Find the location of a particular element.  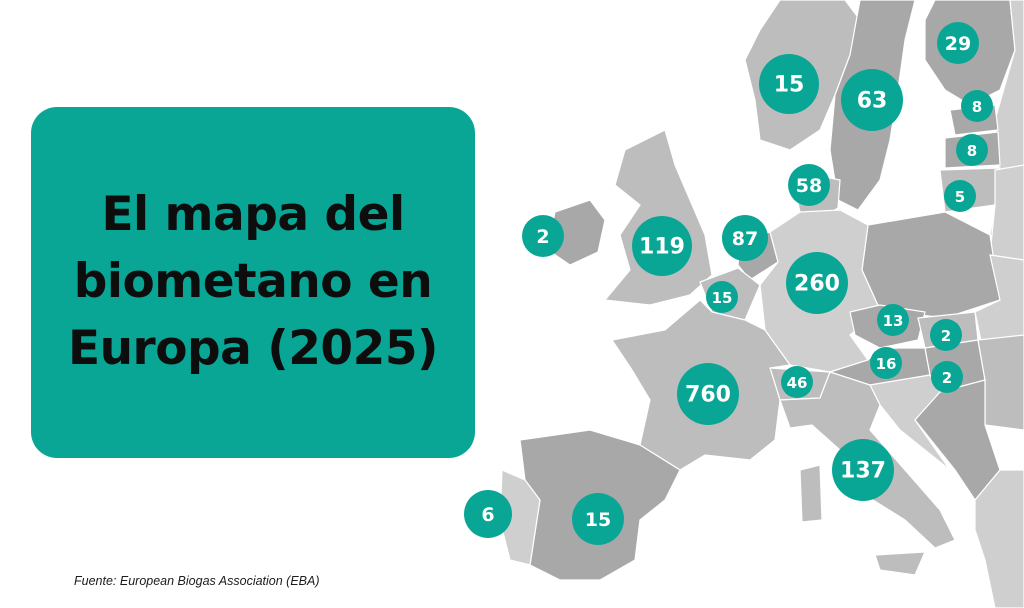

title-line-3: Europa (2025) is located at coordinates (253, 348).